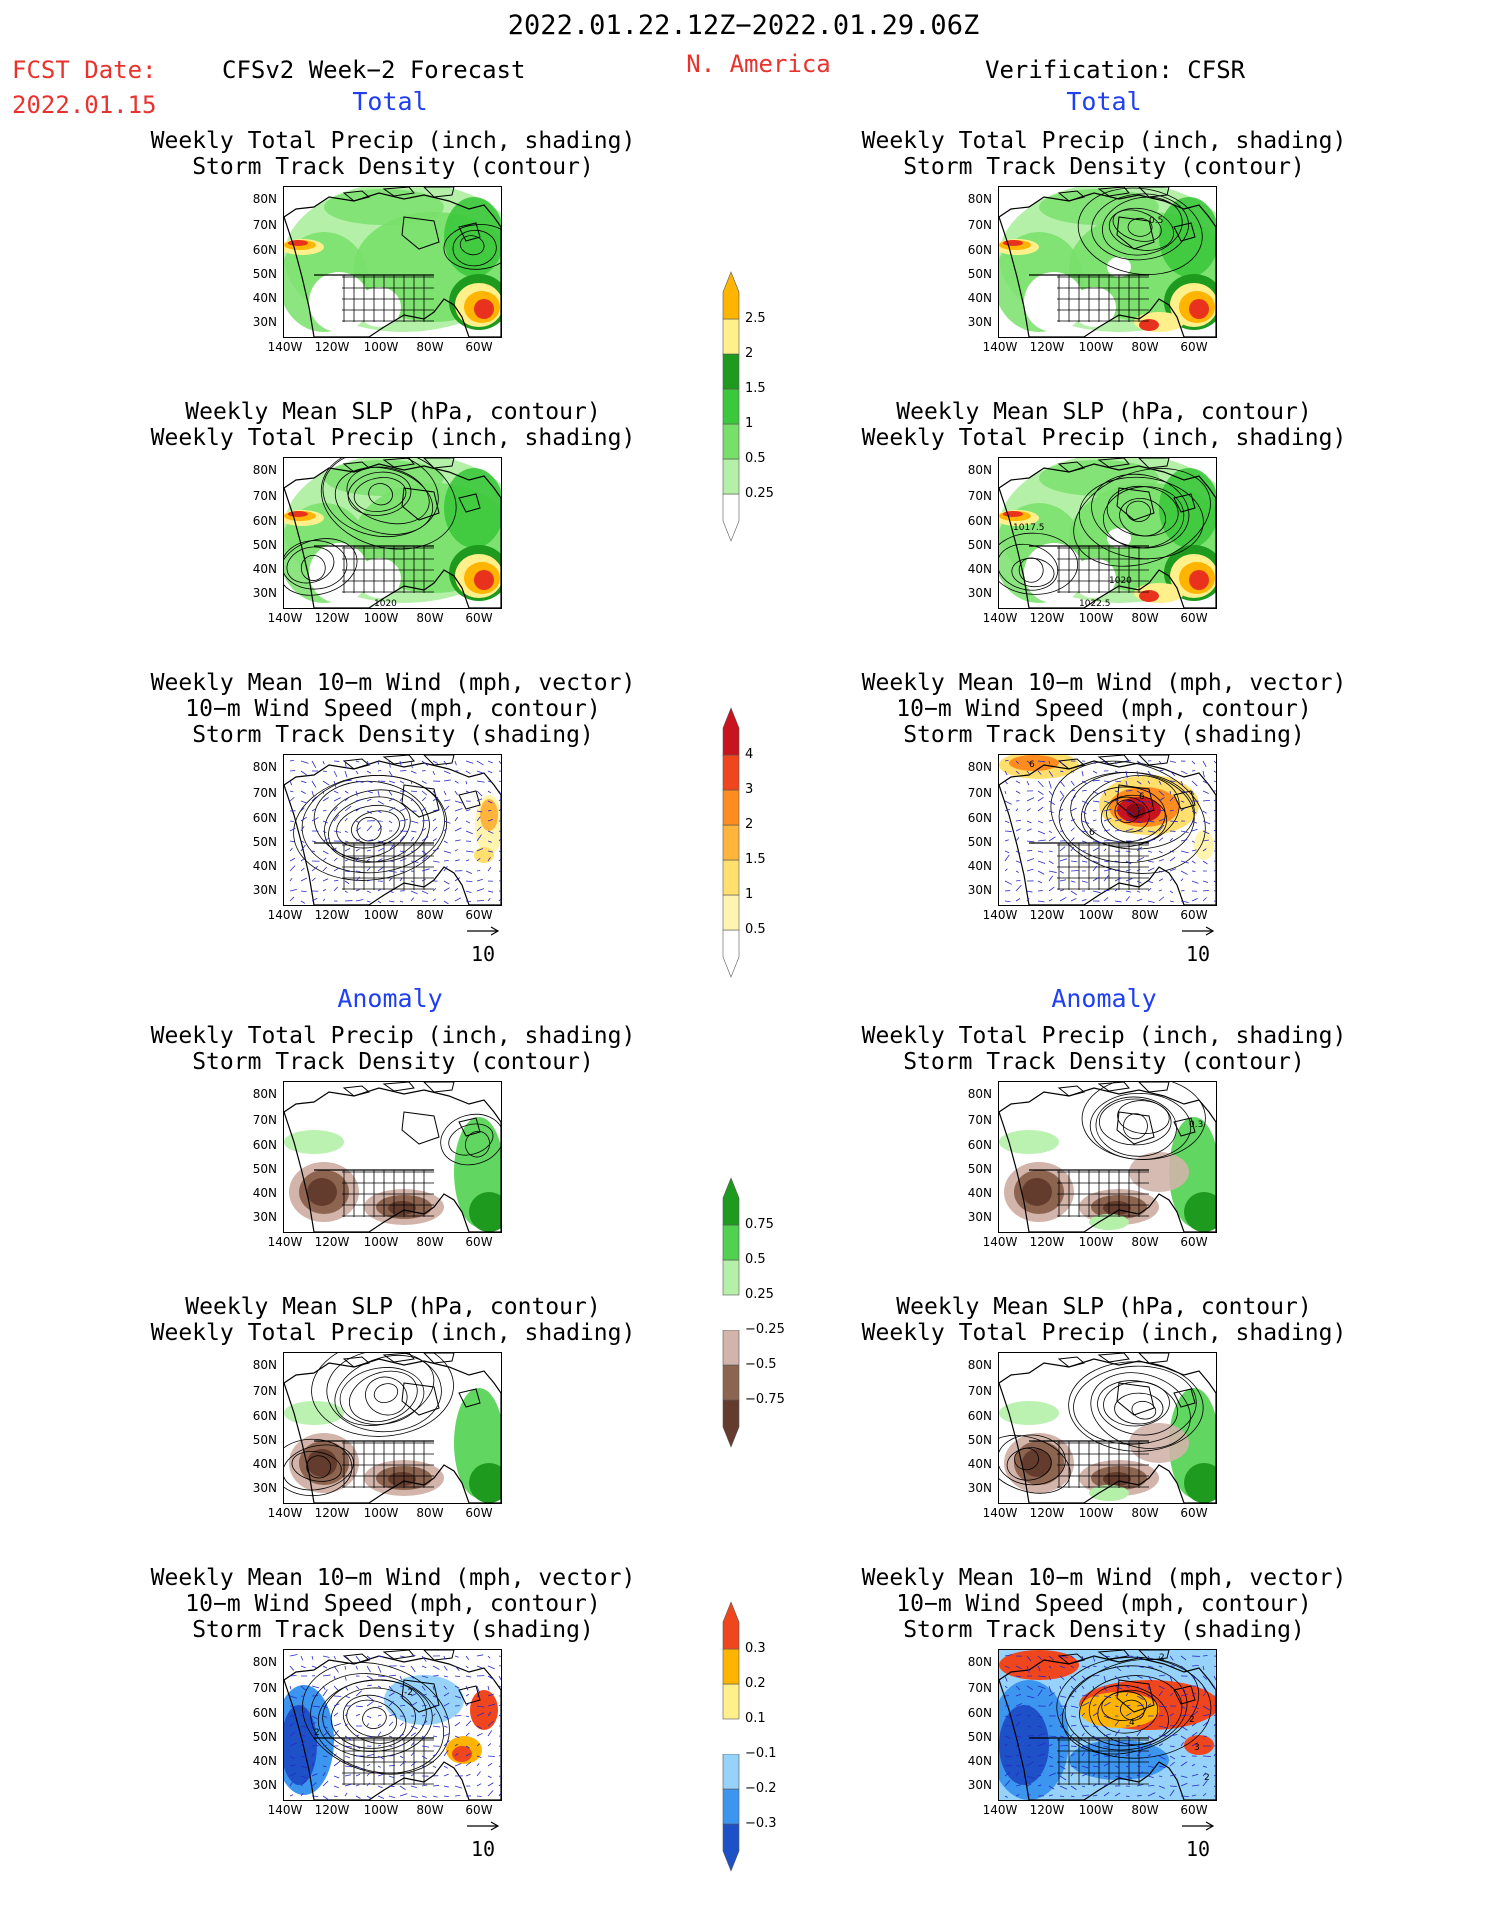  What do you see at coordinates (749, 423) in the screenshot?
I see `colorbar-level-label: 1` at bounding box center [749, 423].